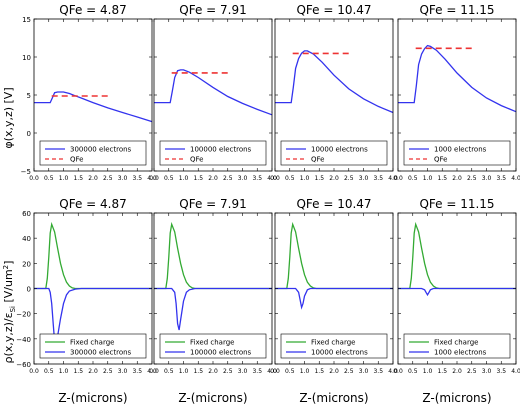 The width and height of the screenshot is (520, 415). What do you see at coordinates (456, 398) in the screenshot?
I see `x-axis-label: Z-(microns)` at bounding box center [456, 398].